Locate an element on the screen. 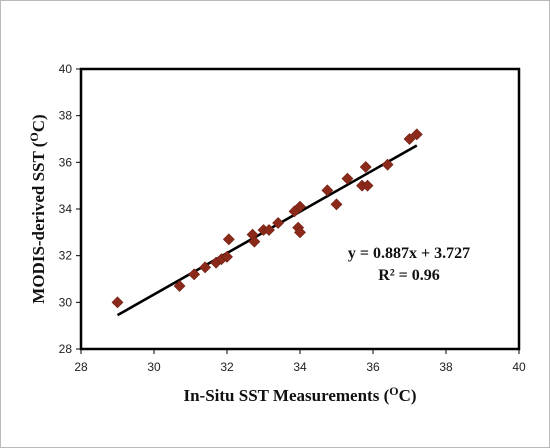 This screenshot has height=448, width=550. x-tick-label: 30 is located at coordinates (154, 367).